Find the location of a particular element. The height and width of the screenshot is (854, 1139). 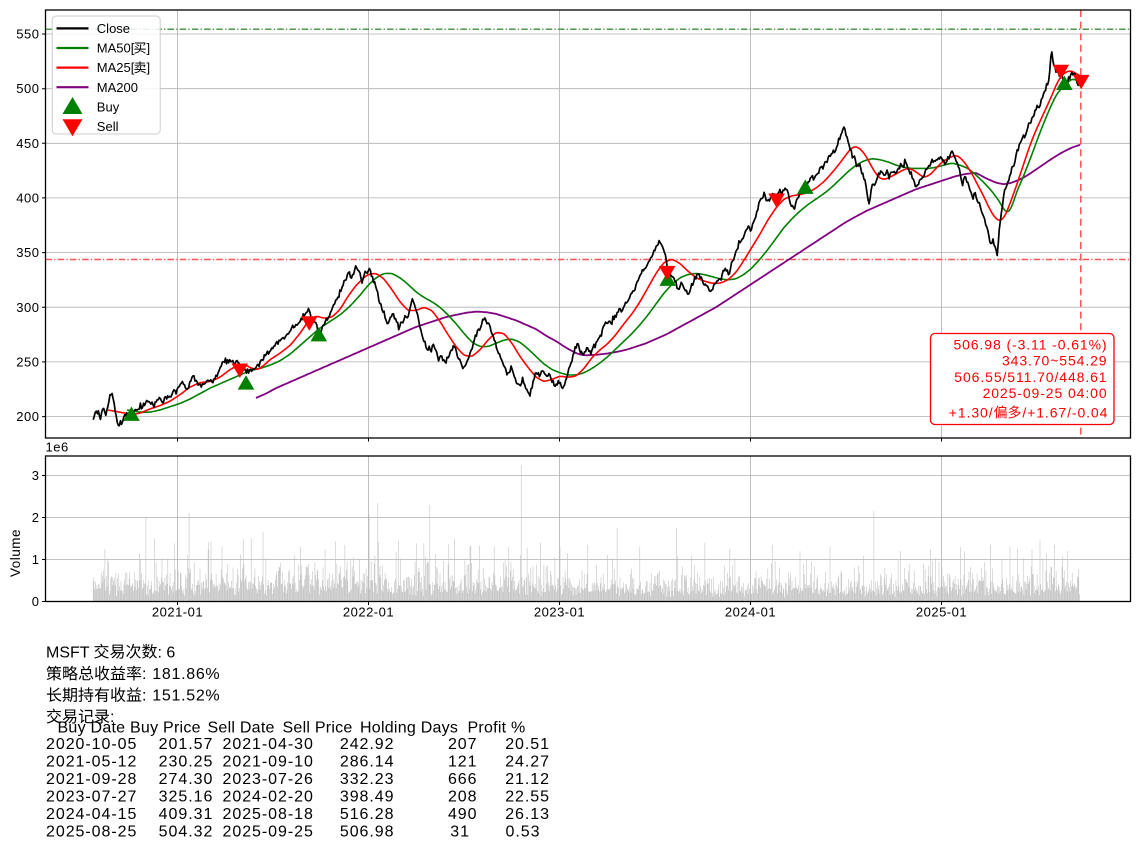

svg-text: 332.23 is located at coordinates (367, 779).